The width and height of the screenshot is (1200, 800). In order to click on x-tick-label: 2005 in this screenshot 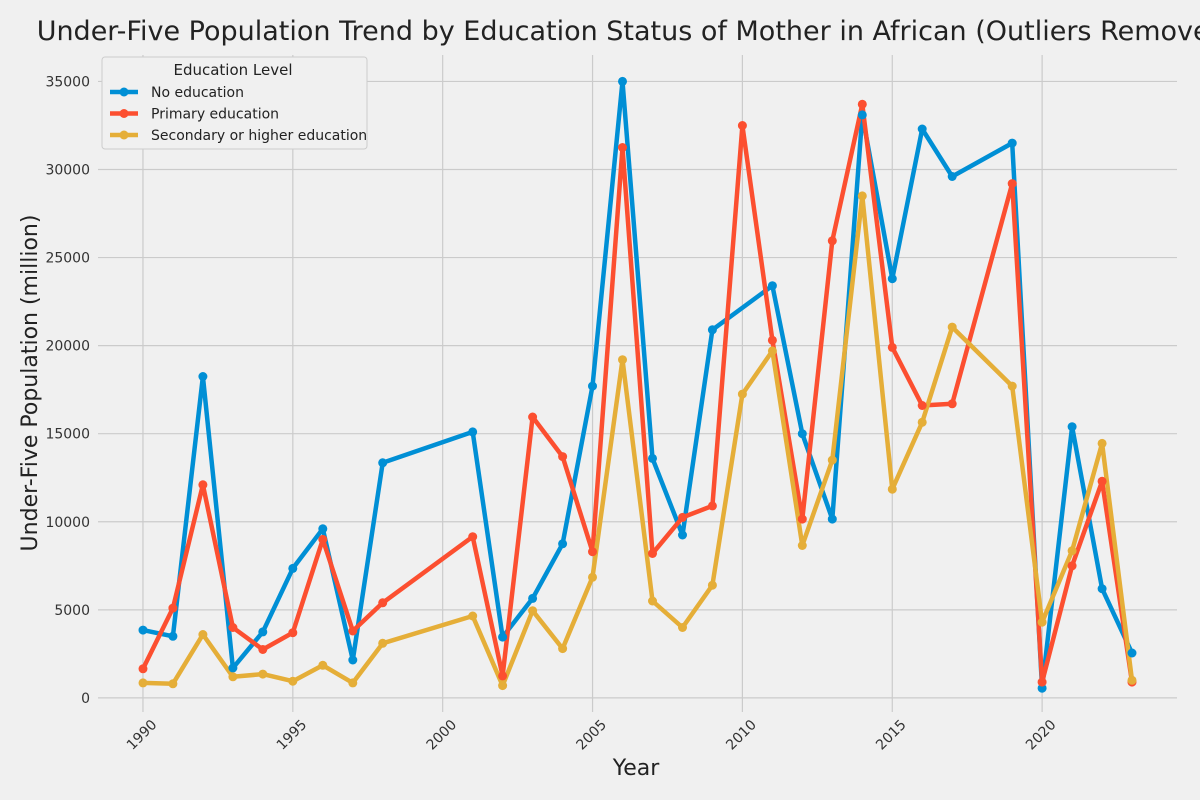, I will do `click(591, 735)`.